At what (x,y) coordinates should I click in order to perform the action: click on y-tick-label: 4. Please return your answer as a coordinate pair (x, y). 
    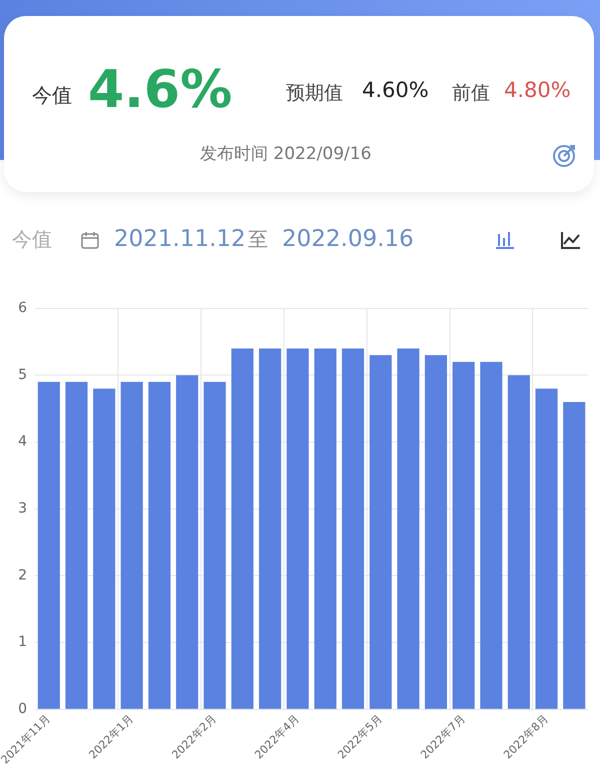
    Looking at the image, I should click on (23, 442).